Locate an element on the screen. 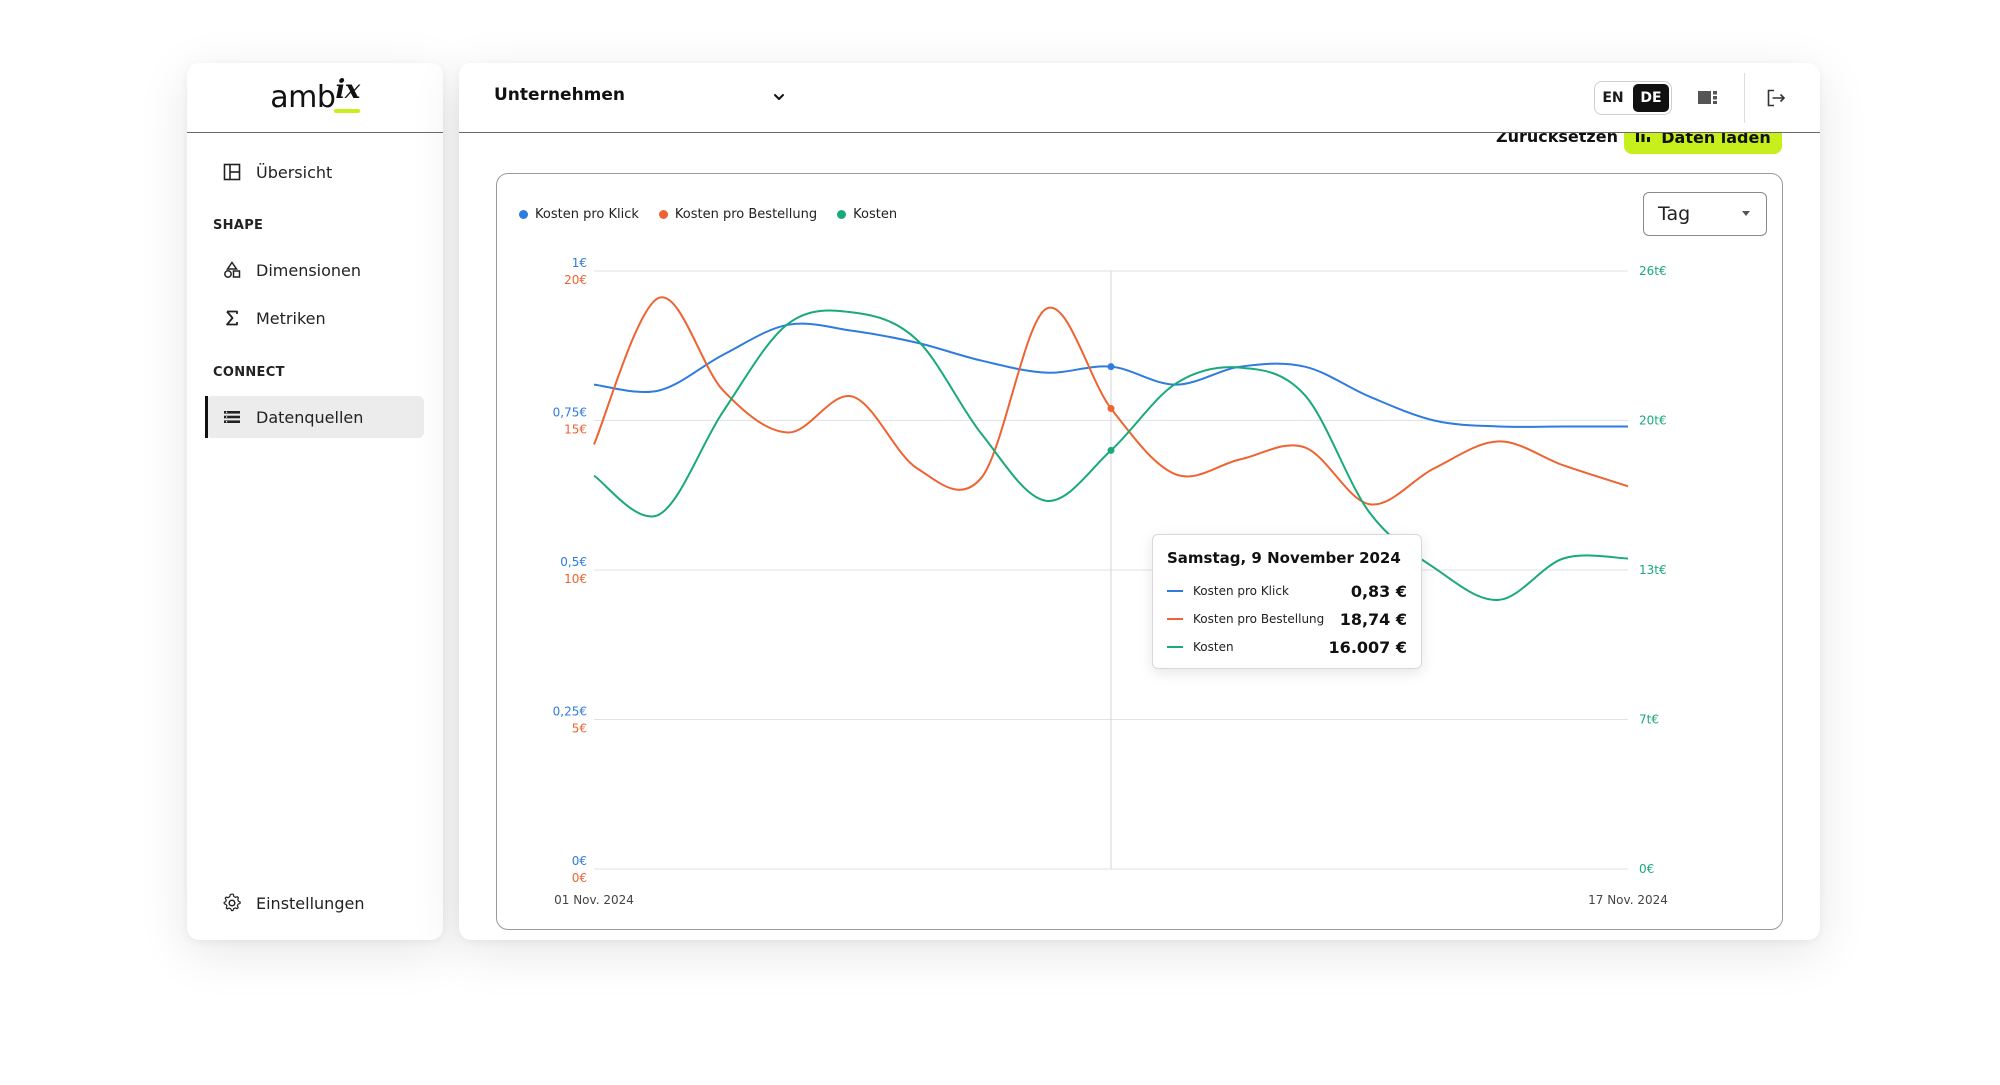 The width and height of the screenshot is (2000, 1085). top-bar: Unternehmen EN DE is located at coordinates (1139, 98).